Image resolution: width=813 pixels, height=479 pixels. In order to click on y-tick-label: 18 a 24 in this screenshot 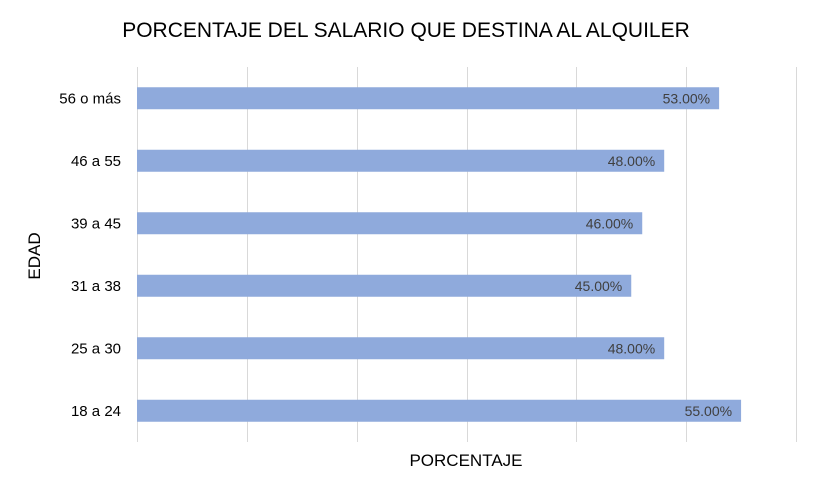, I will do `click(96, 411)`.